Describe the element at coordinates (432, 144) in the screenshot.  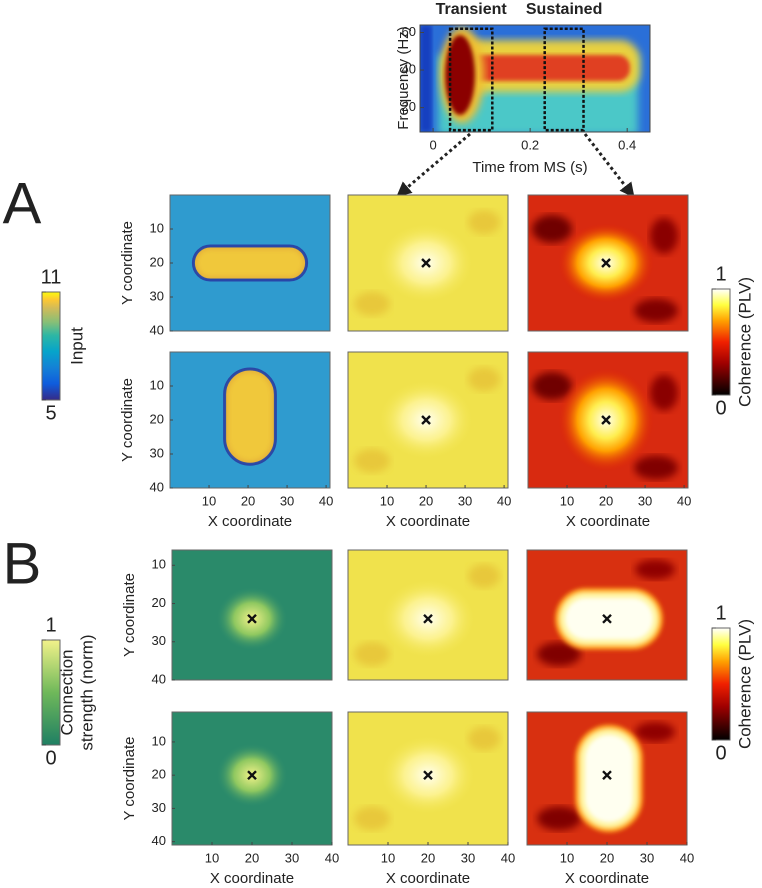
I see `x-tick-label: 0` at that location.